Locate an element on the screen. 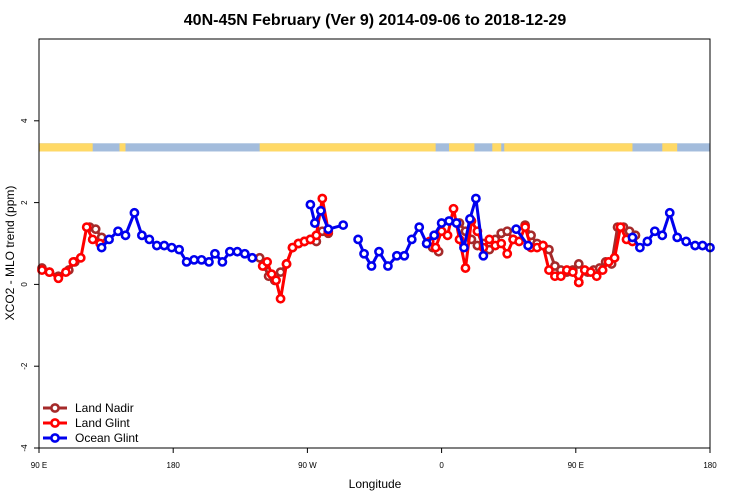 This screenshot has height=500, width=750. y-tick-label: -2 is located at coordinates (24, 366).